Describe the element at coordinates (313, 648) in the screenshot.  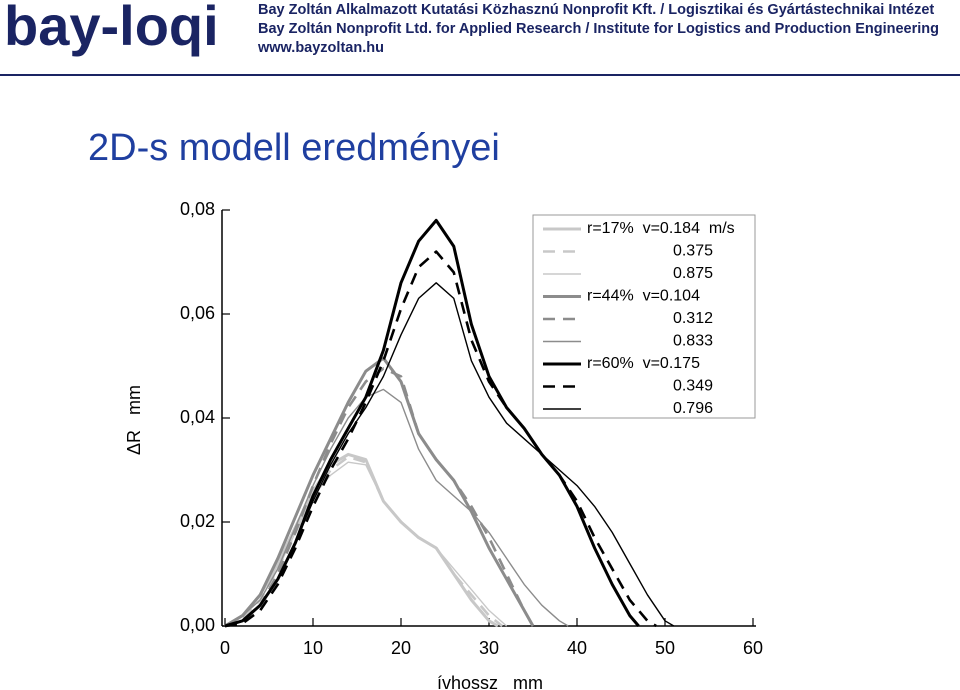
I see `x-tick-label: 10` at that location.